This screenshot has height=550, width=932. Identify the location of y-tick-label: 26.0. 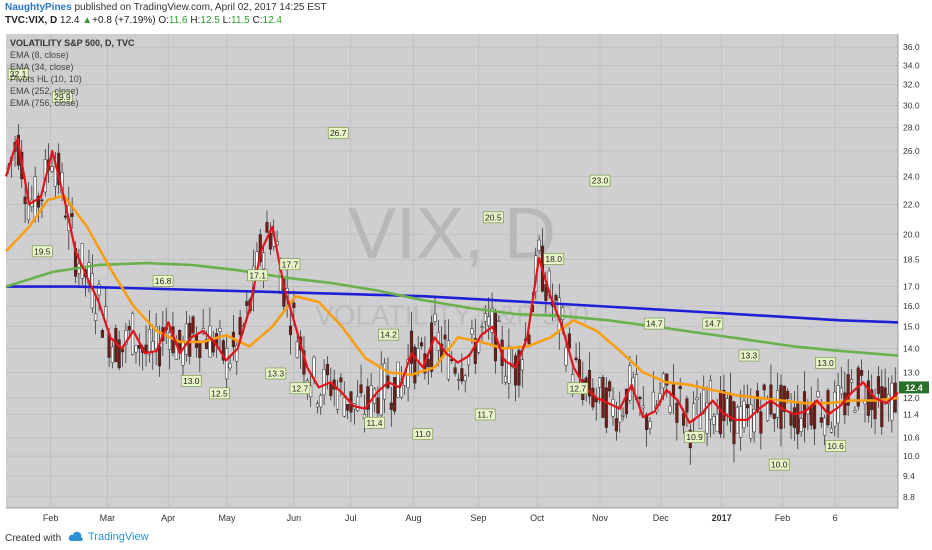
(911, 151).